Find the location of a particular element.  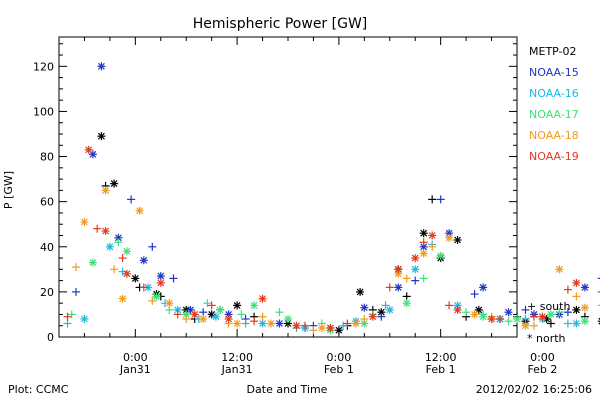

legend-entry: NOAA-17 is located at coordinates (554, 114).